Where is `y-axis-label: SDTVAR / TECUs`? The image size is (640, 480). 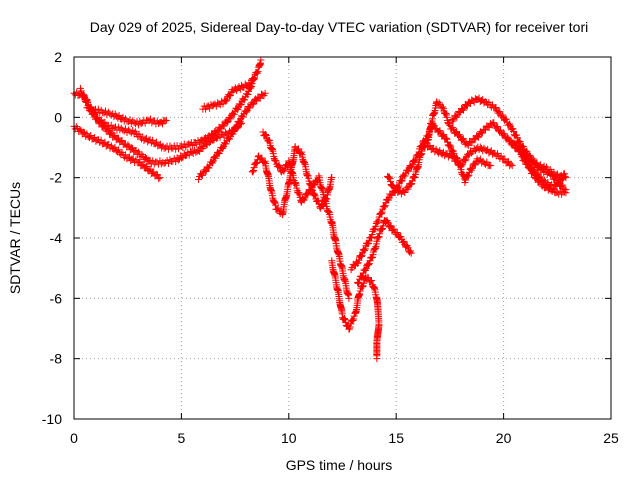 y-axis-label: SDTVAR / TECUs is located at coordinates (15, 238).